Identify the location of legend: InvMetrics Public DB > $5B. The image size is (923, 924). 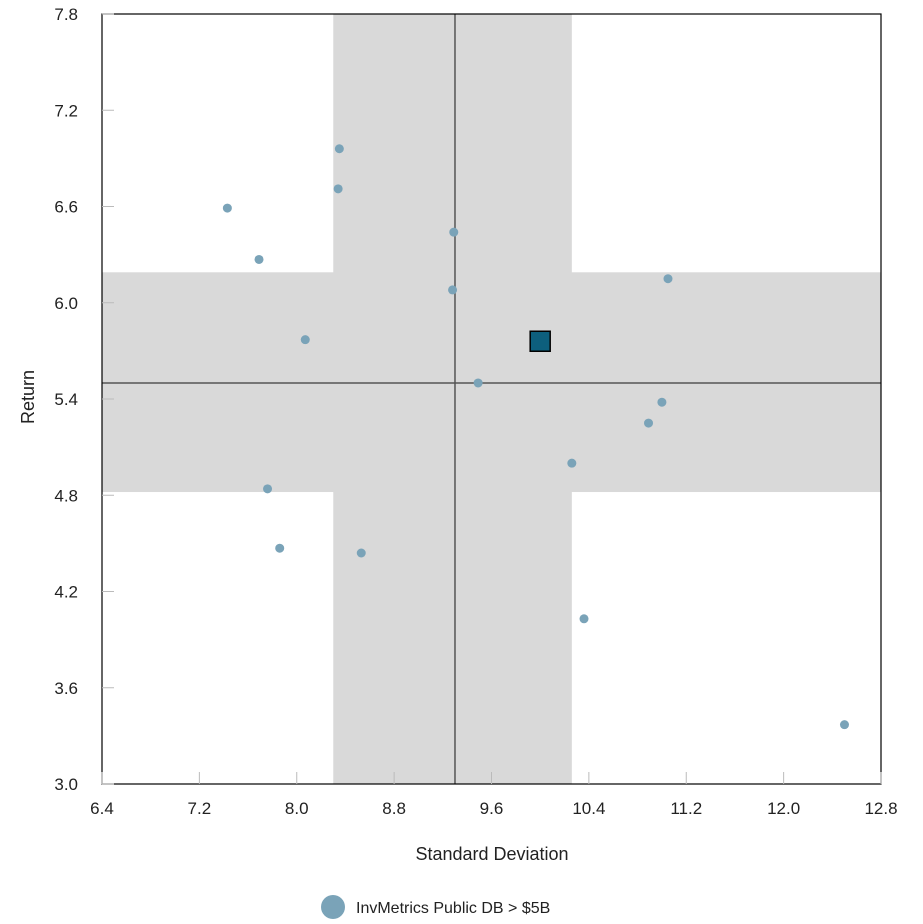
(435, 907).